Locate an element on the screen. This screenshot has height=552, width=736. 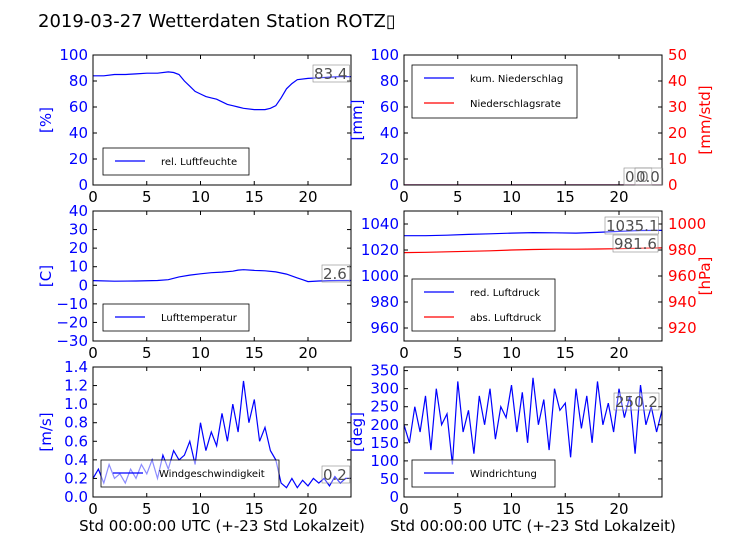
y-tick-label: 10 is located at coordinates (78, 267).